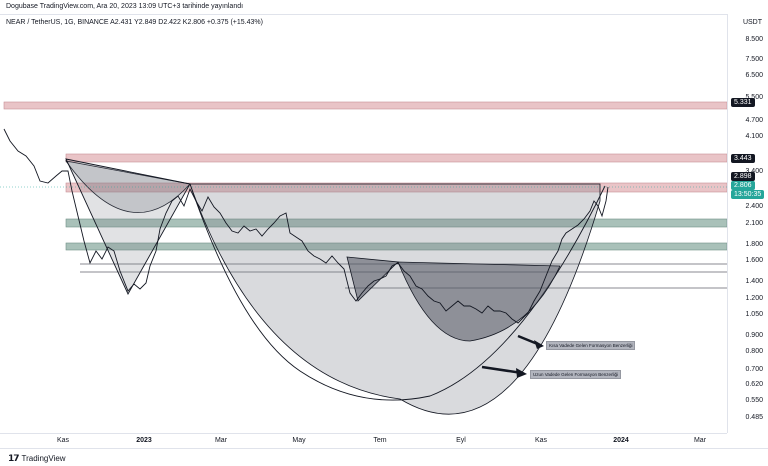  What do you see at coordinates (743, 185) in the screenshot?
I see `price-tag-current: 2.806` at bounding box center [743, 185].